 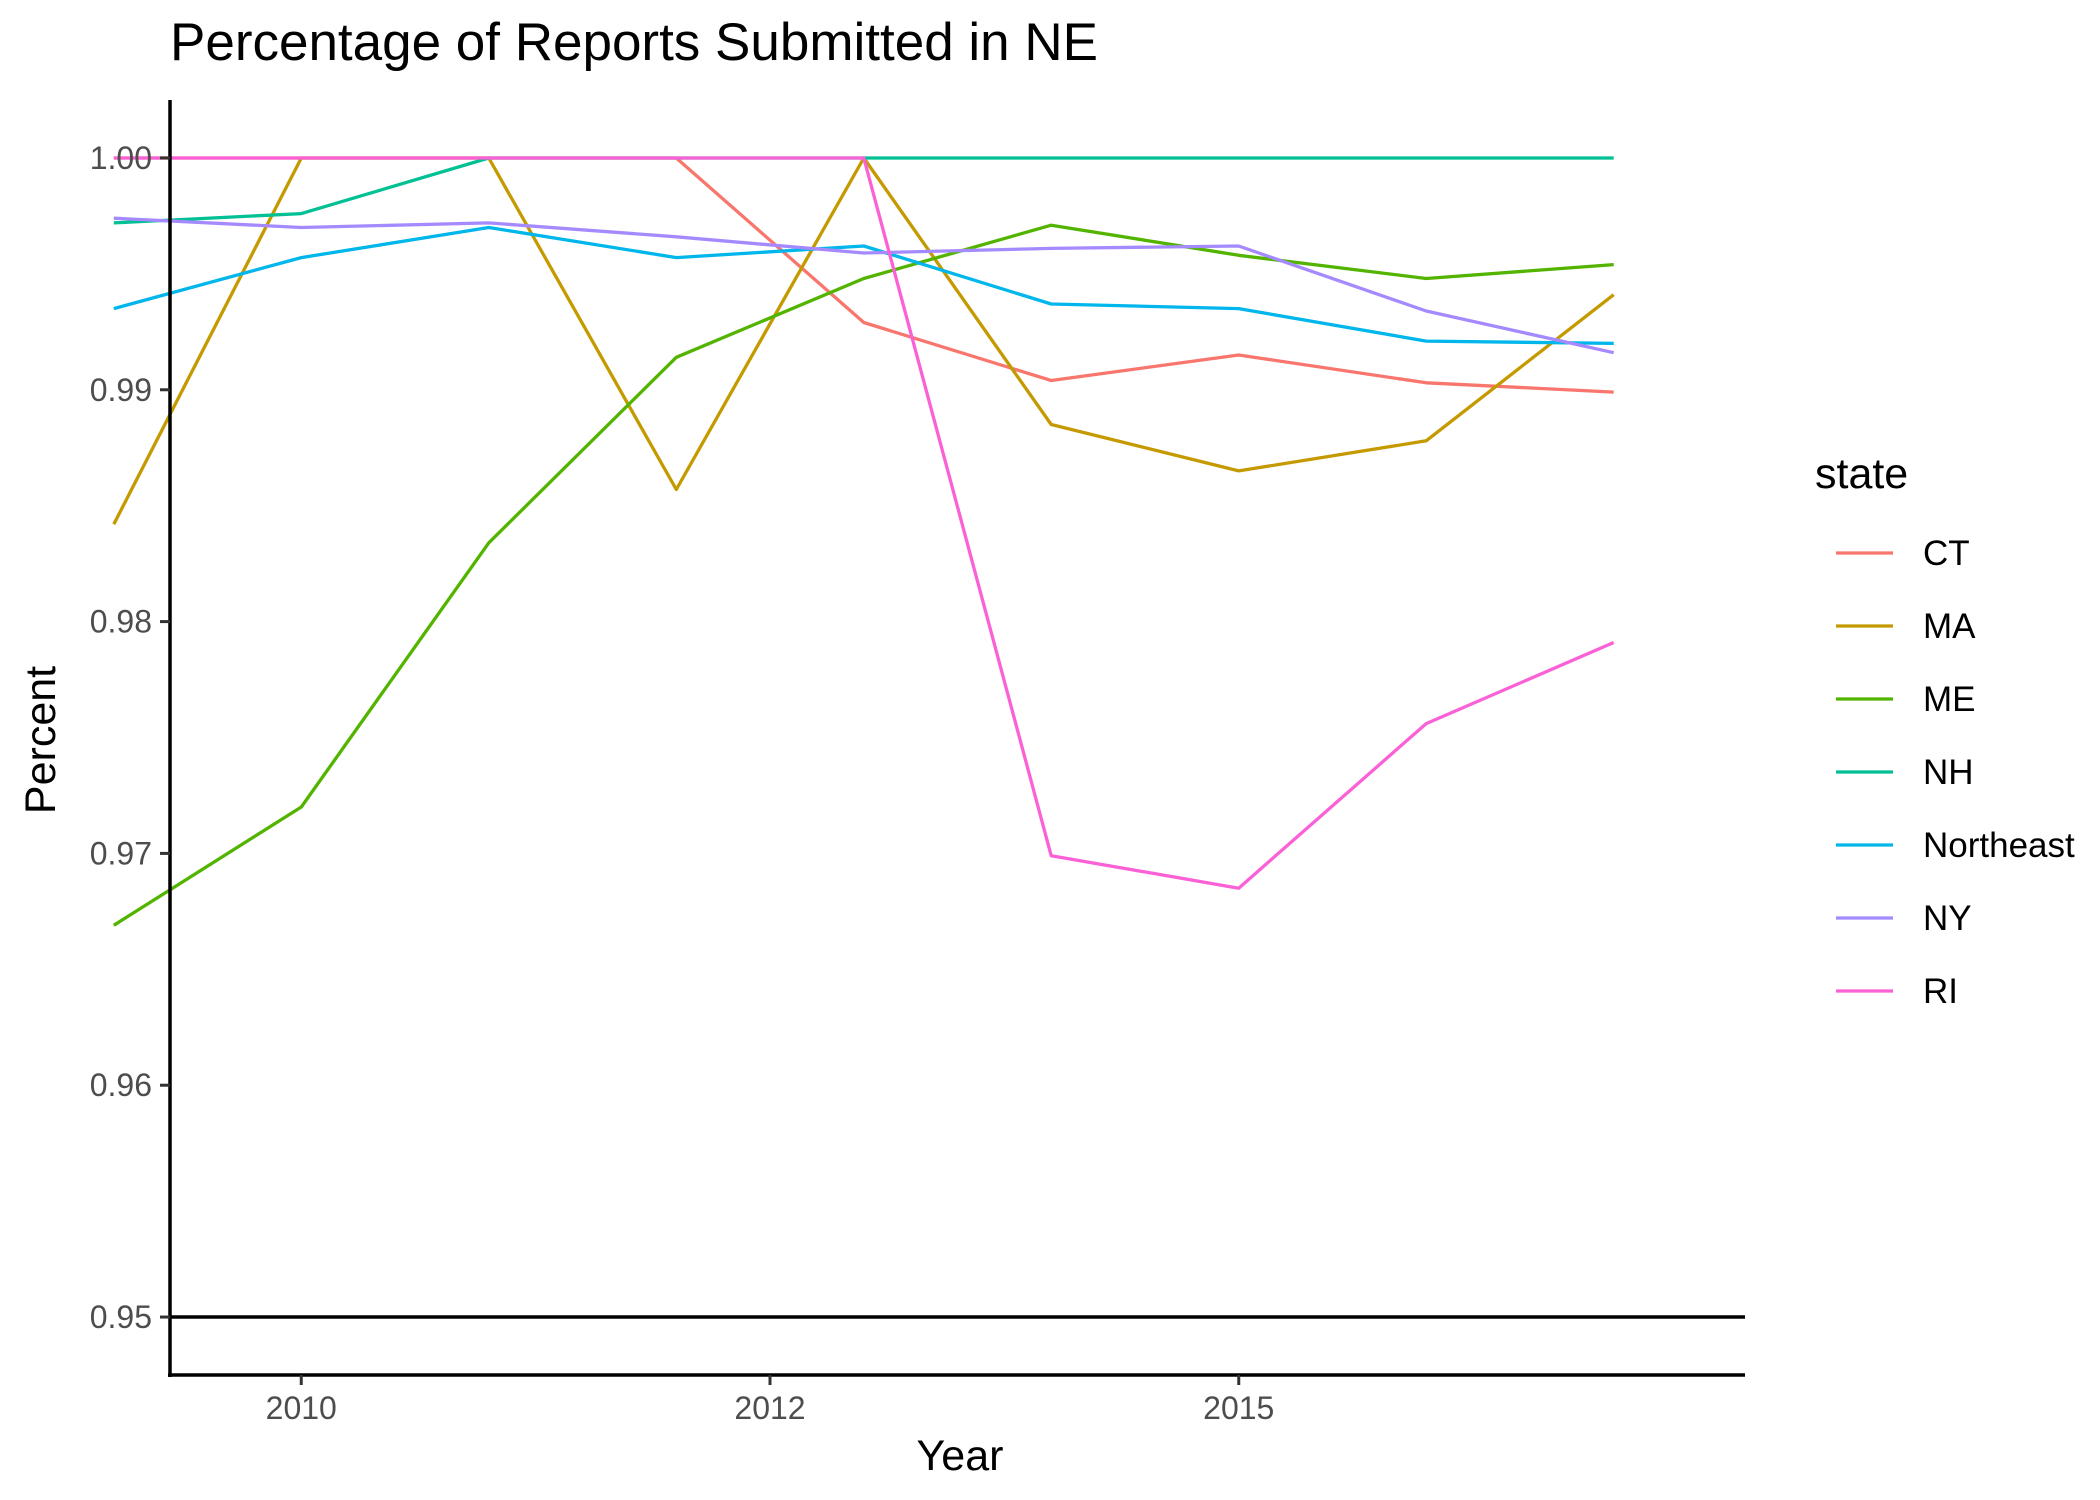 What do you see at coordinates (1945, 730) in the screenshot?
I see `legend: state CT MA ME NH Northeast NY RI` at bounding box center [1945, 730].